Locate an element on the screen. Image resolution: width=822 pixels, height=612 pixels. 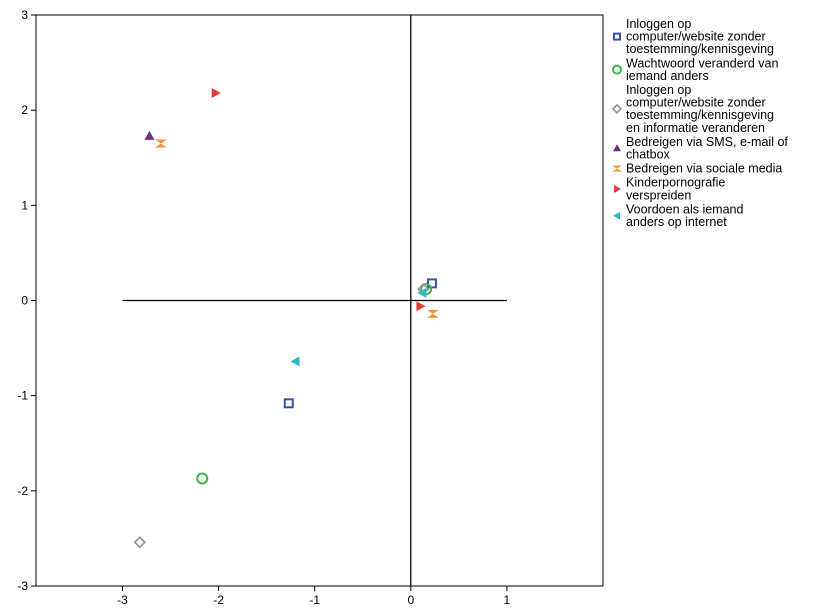
x-tick-label: 1 is located at coordinates (507, 600).